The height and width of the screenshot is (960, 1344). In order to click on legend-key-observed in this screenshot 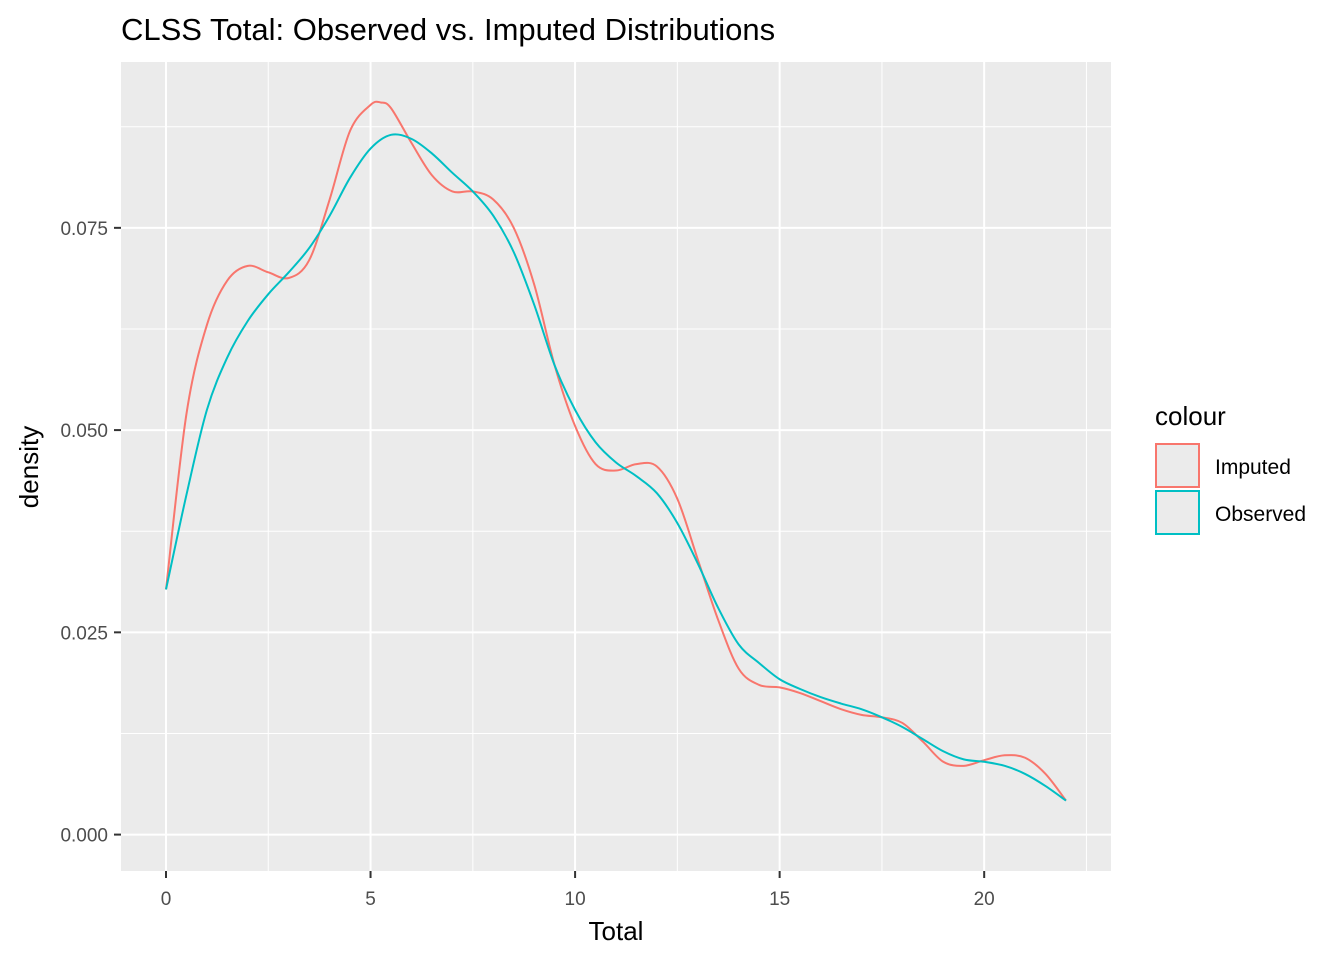, I will do `click(1177, 512)`.